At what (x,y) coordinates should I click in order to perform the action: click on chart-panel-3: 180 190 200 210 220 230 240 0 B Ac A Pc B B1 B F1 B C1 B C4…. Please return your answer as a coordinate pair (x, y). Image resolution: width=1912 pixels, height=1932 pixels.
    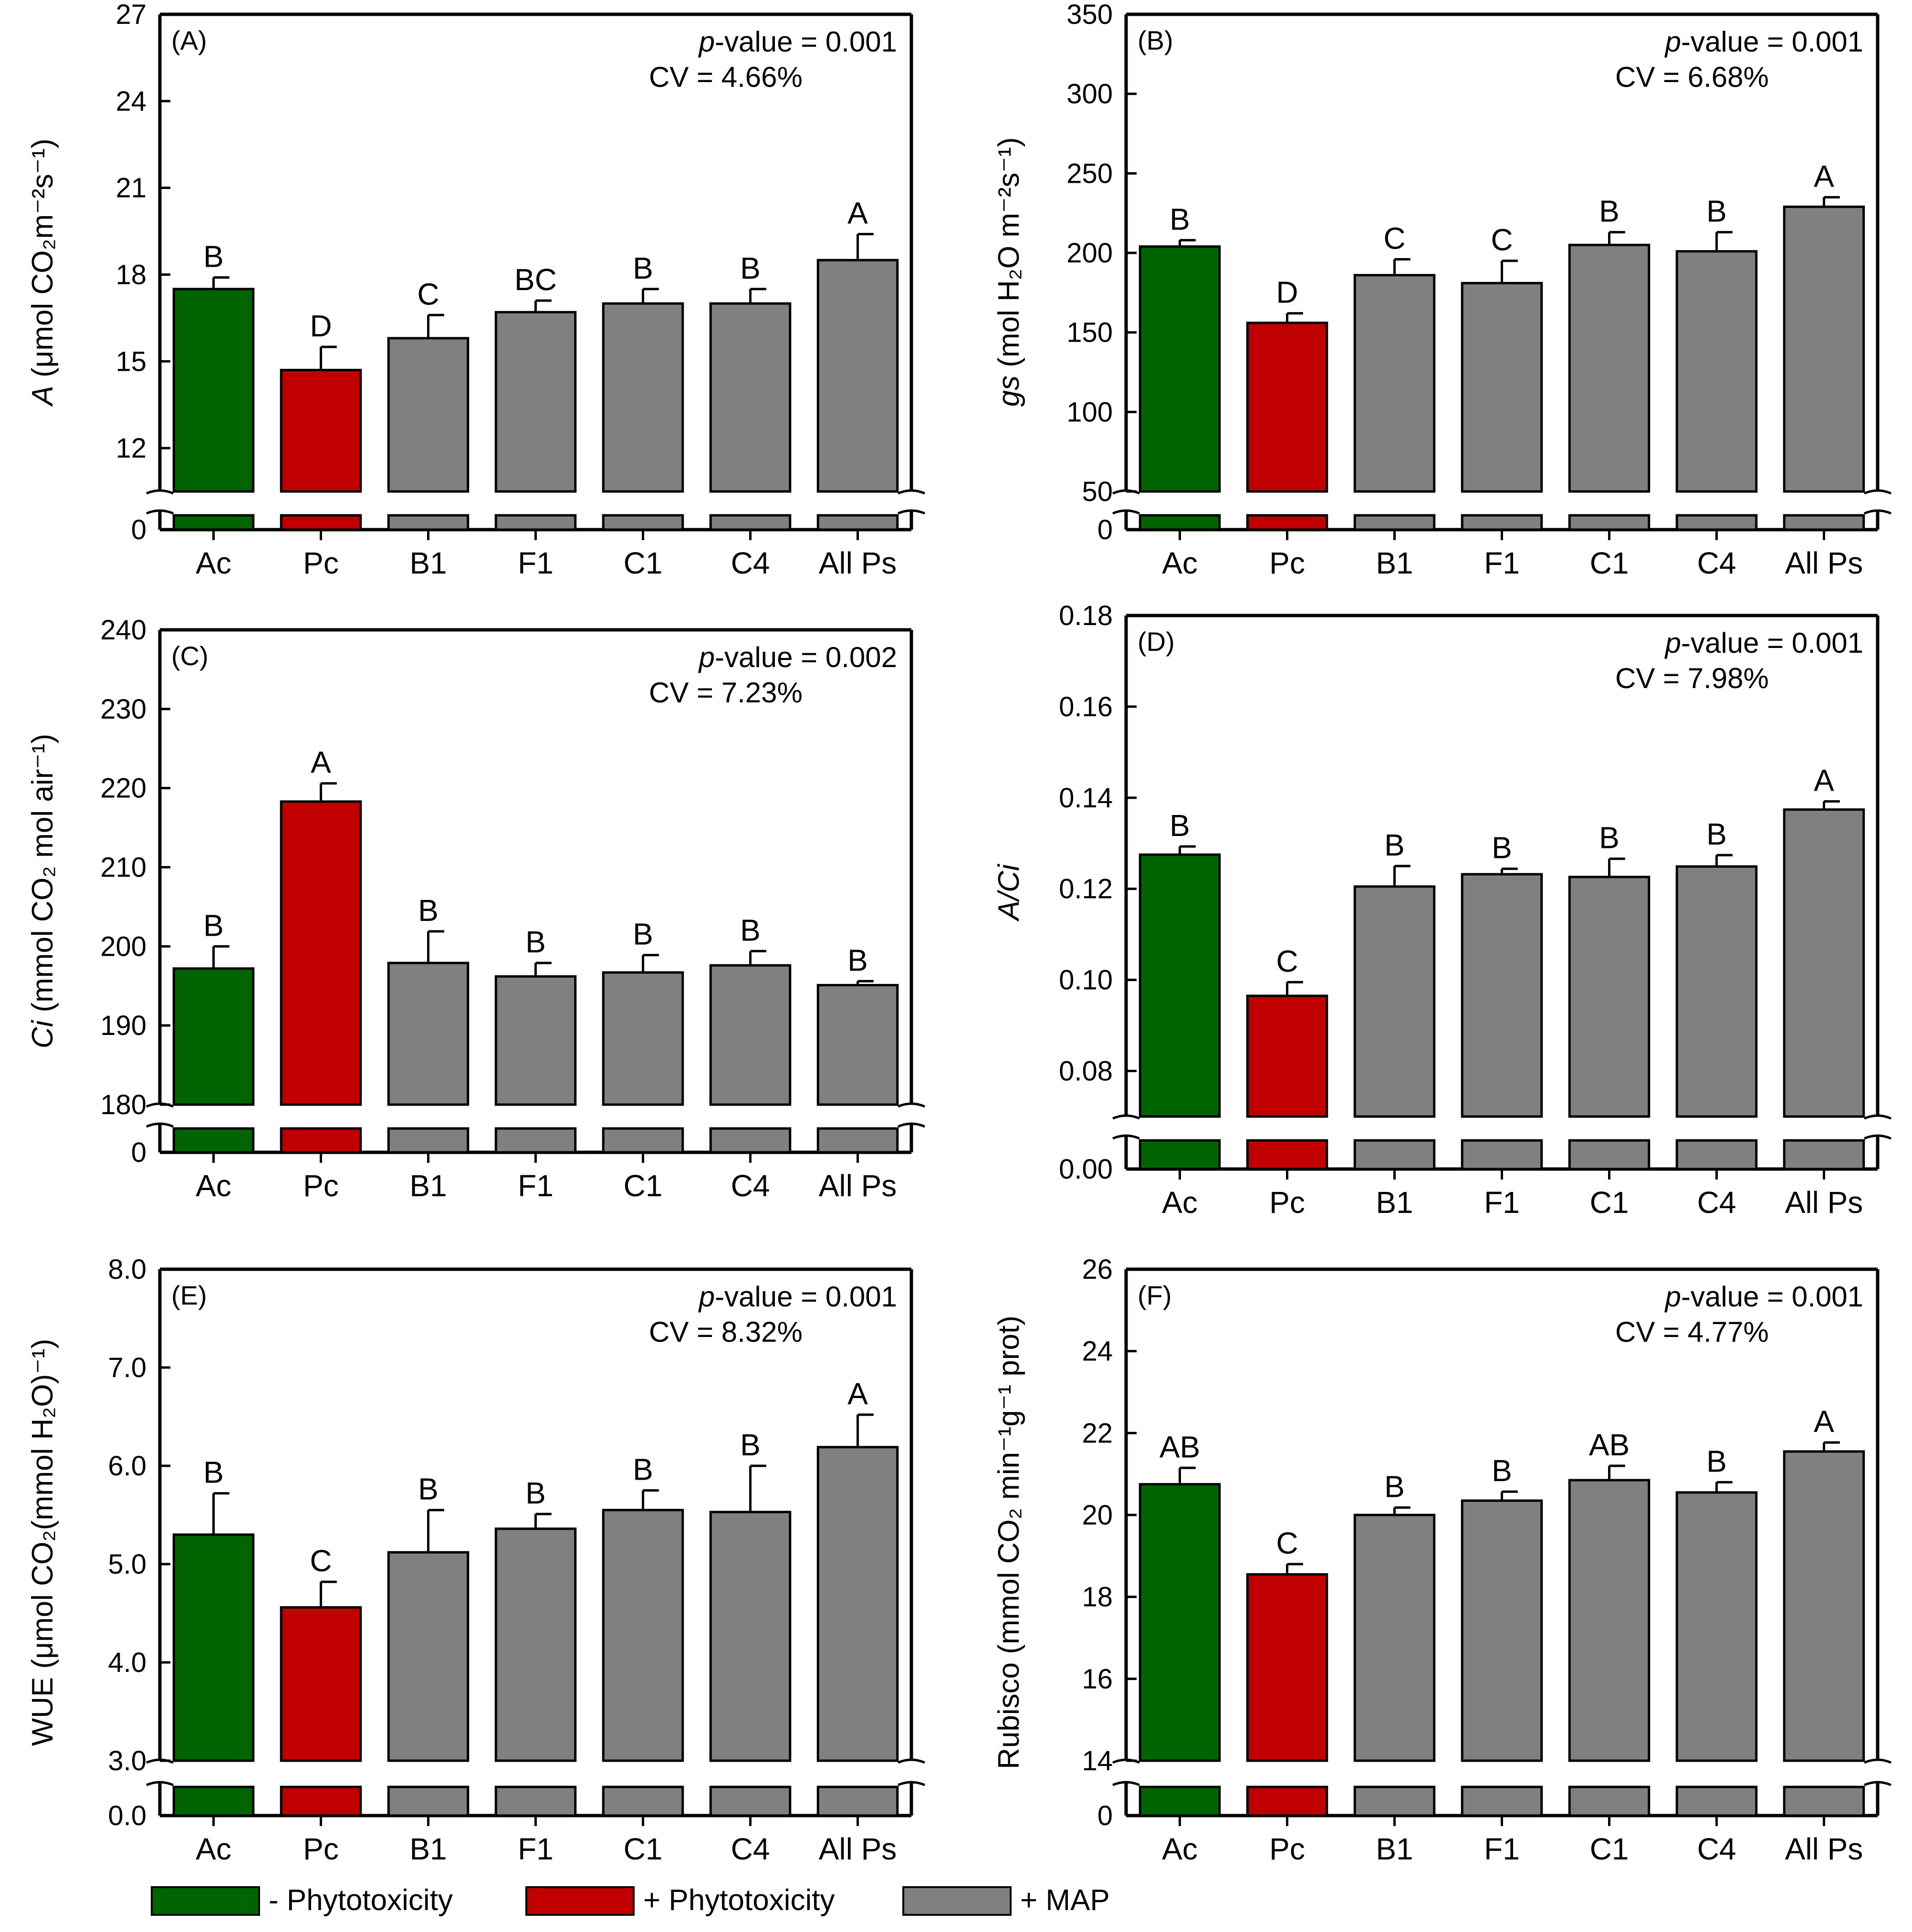
    Looking at the image, I should click on (475, 909).